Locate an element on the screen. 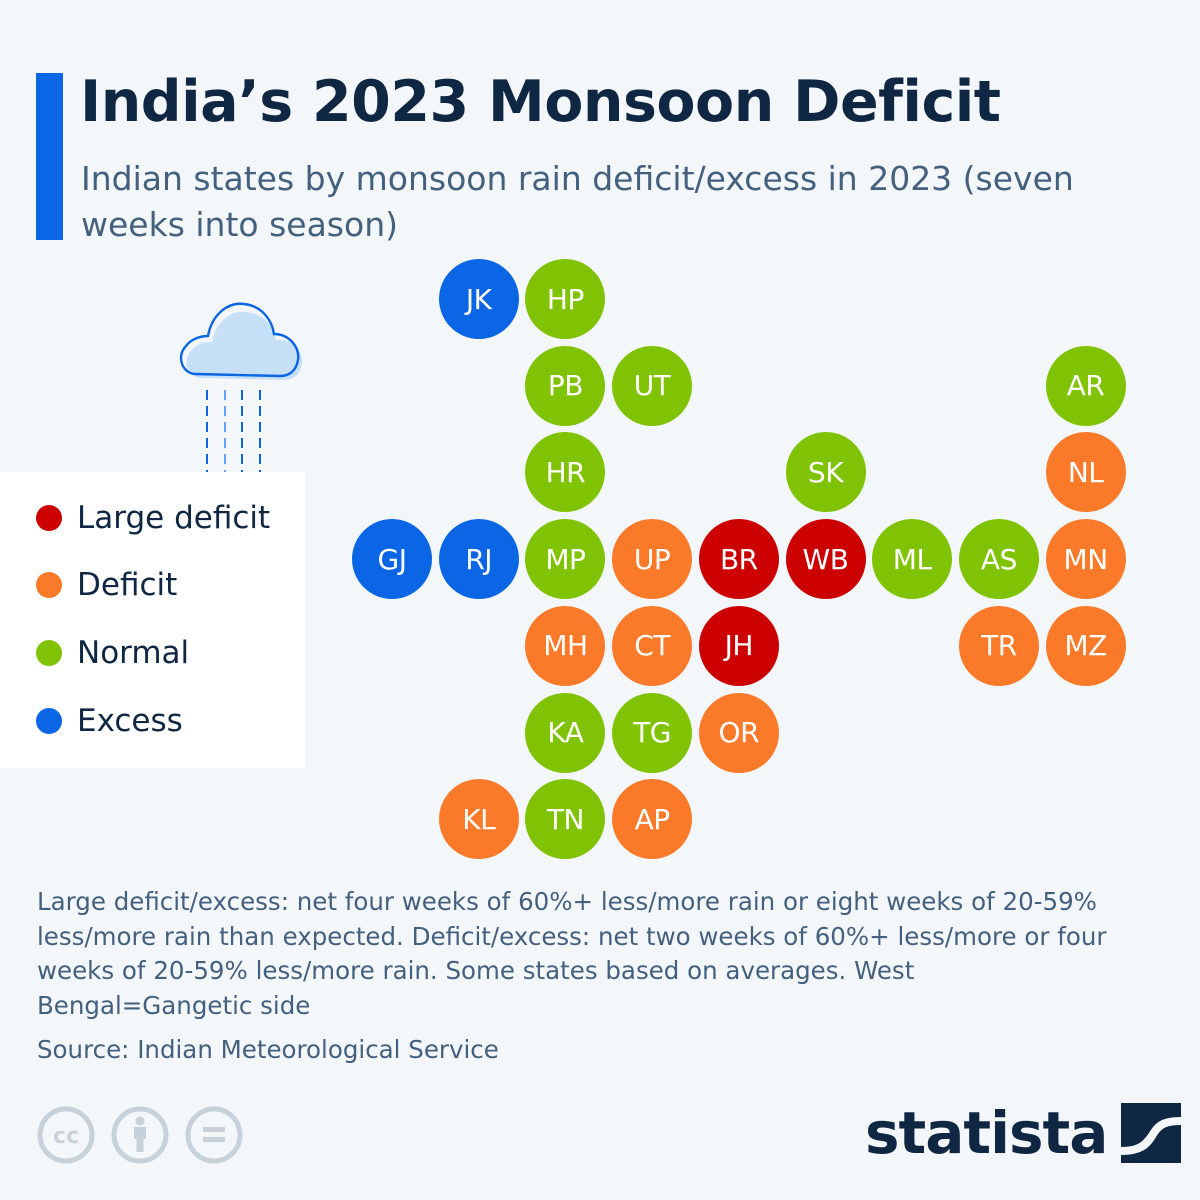  statista-logo-icon is located at coordinates (1151, 1133).